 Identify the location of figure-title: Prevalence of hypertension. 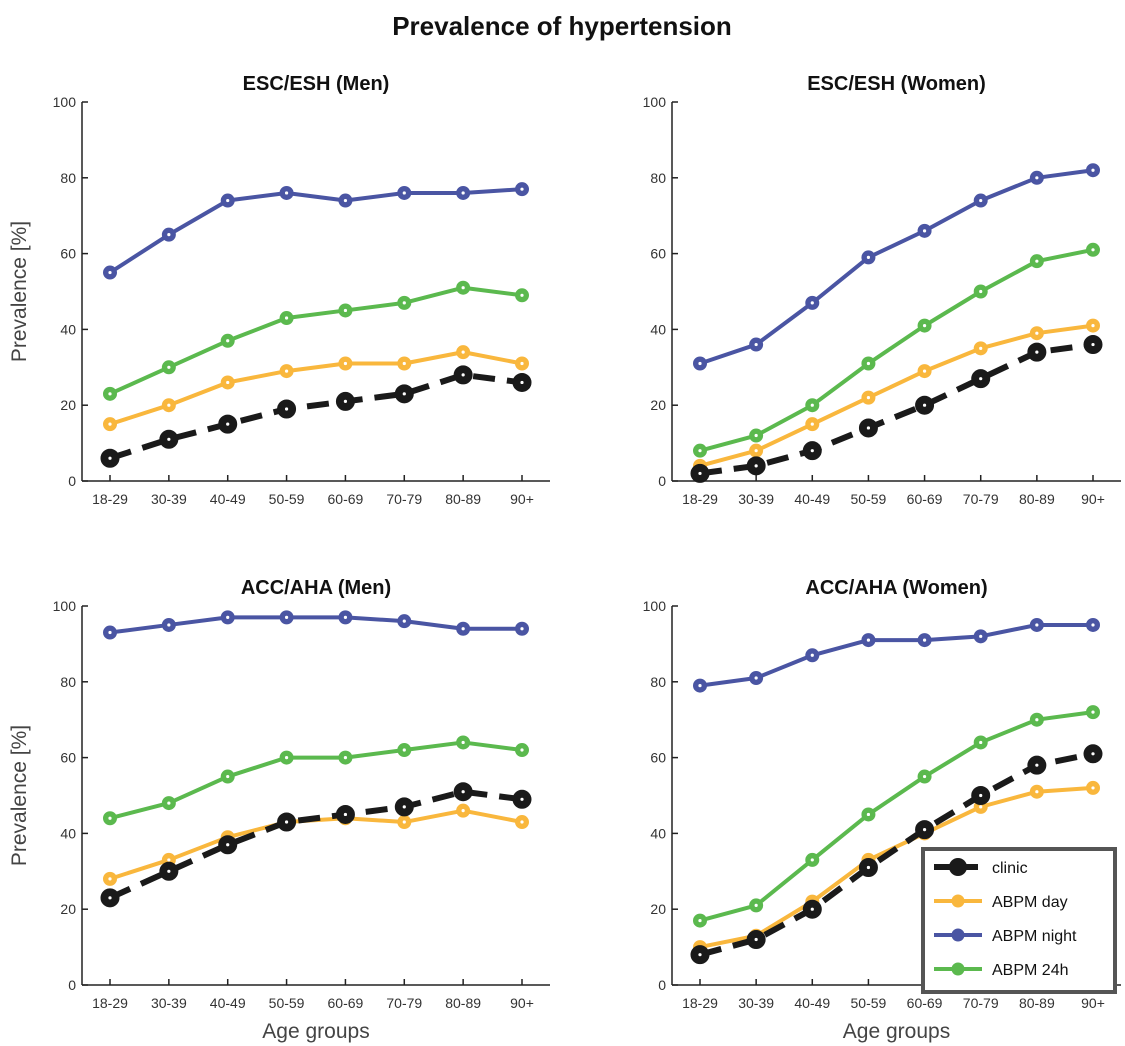
(562, 26).